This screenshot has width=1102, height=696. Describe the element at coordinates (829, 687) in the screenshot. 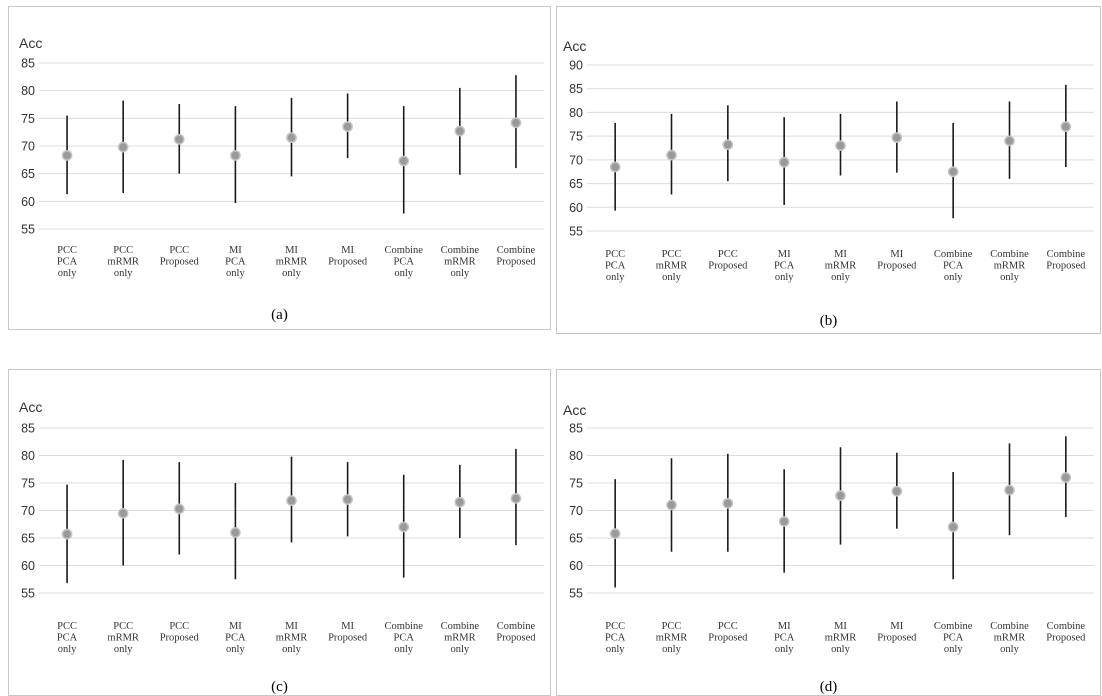

I see `panel-label: (d)` at that location.